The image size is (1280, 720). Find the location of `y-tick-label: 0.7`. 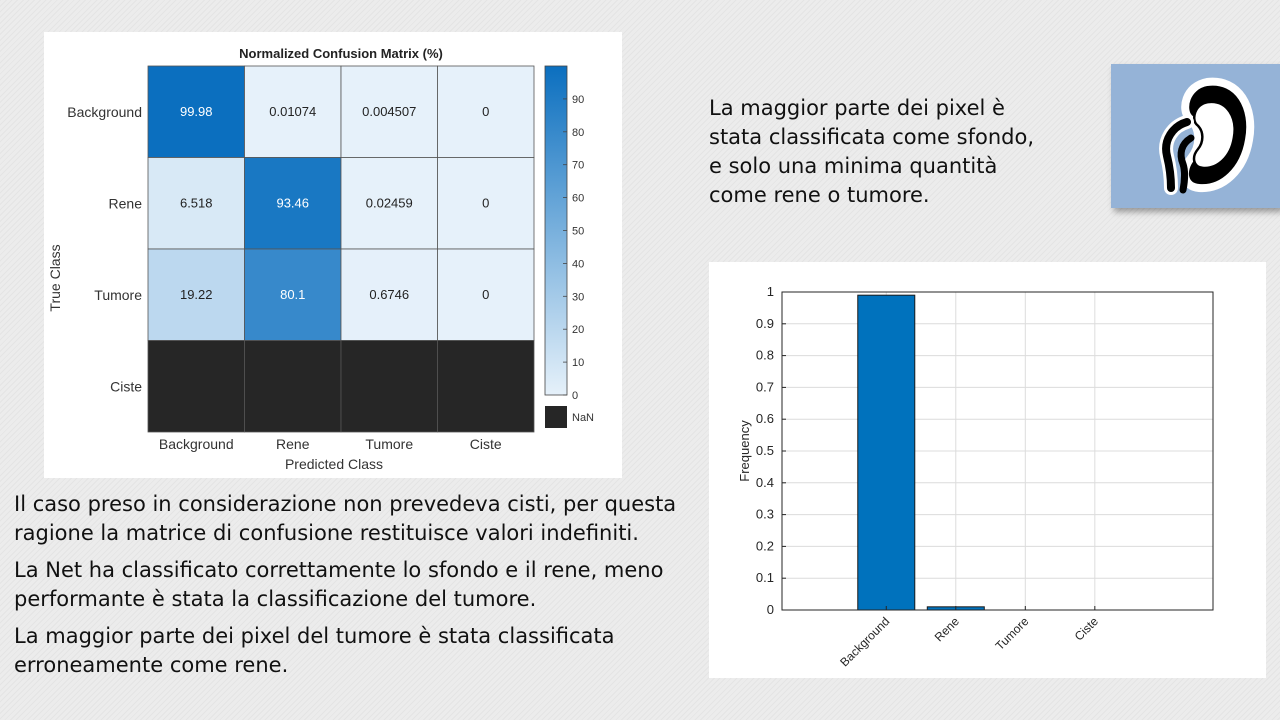

y-tick-label: 0.7 is located at coordinates (765, 386).